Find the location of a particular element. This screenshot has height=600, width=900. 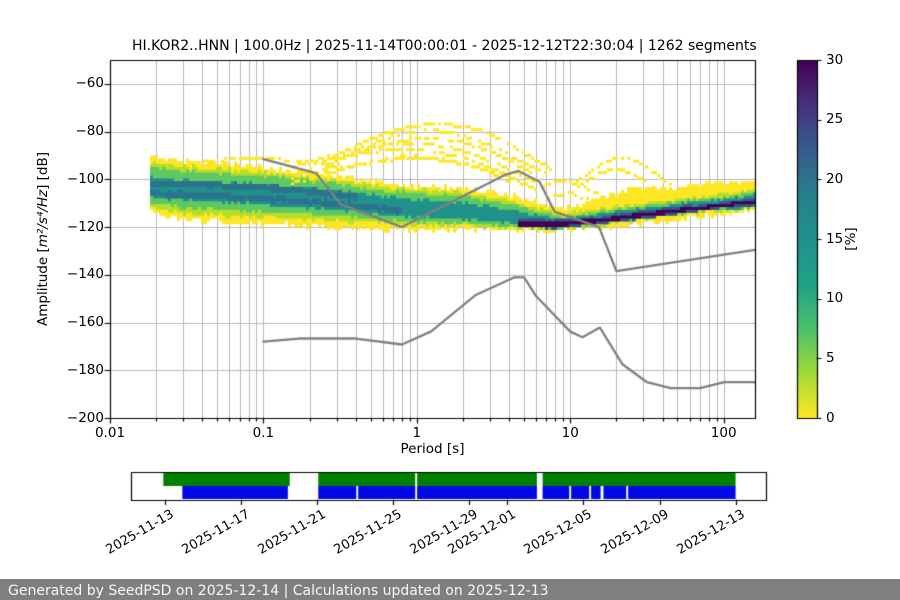

colorbar-tick-label: 15 is located at coordinates (835, 238).